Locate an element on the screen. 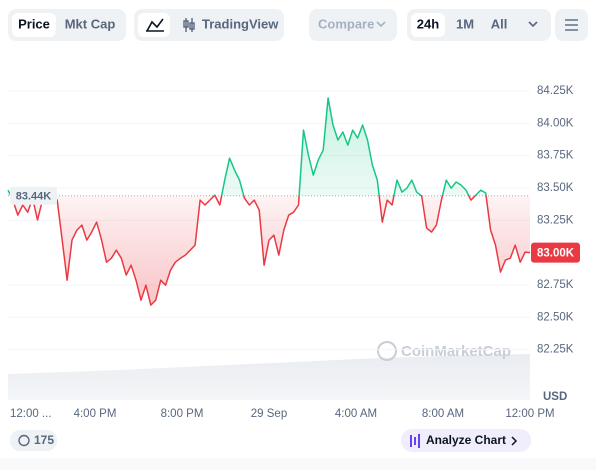  y-tick-label: 83.75K is located at coordinates (555, 156).